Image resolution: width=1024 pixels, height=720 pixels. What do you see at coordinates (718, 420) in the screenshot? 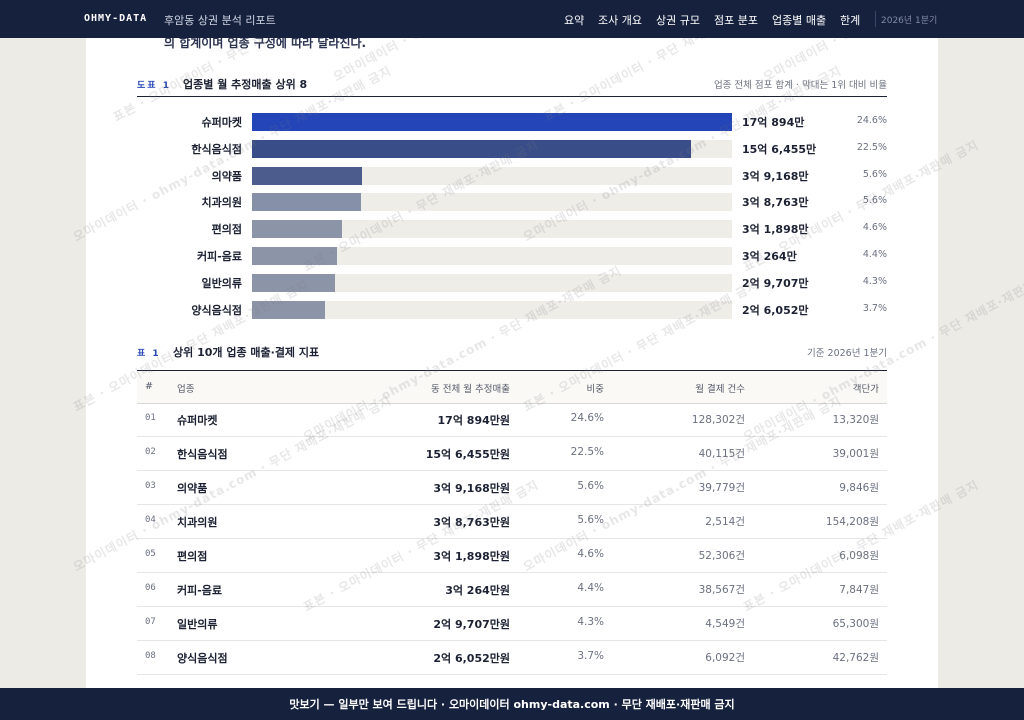
I see `row-count: 128,302건` at bounding box center [718, 420].